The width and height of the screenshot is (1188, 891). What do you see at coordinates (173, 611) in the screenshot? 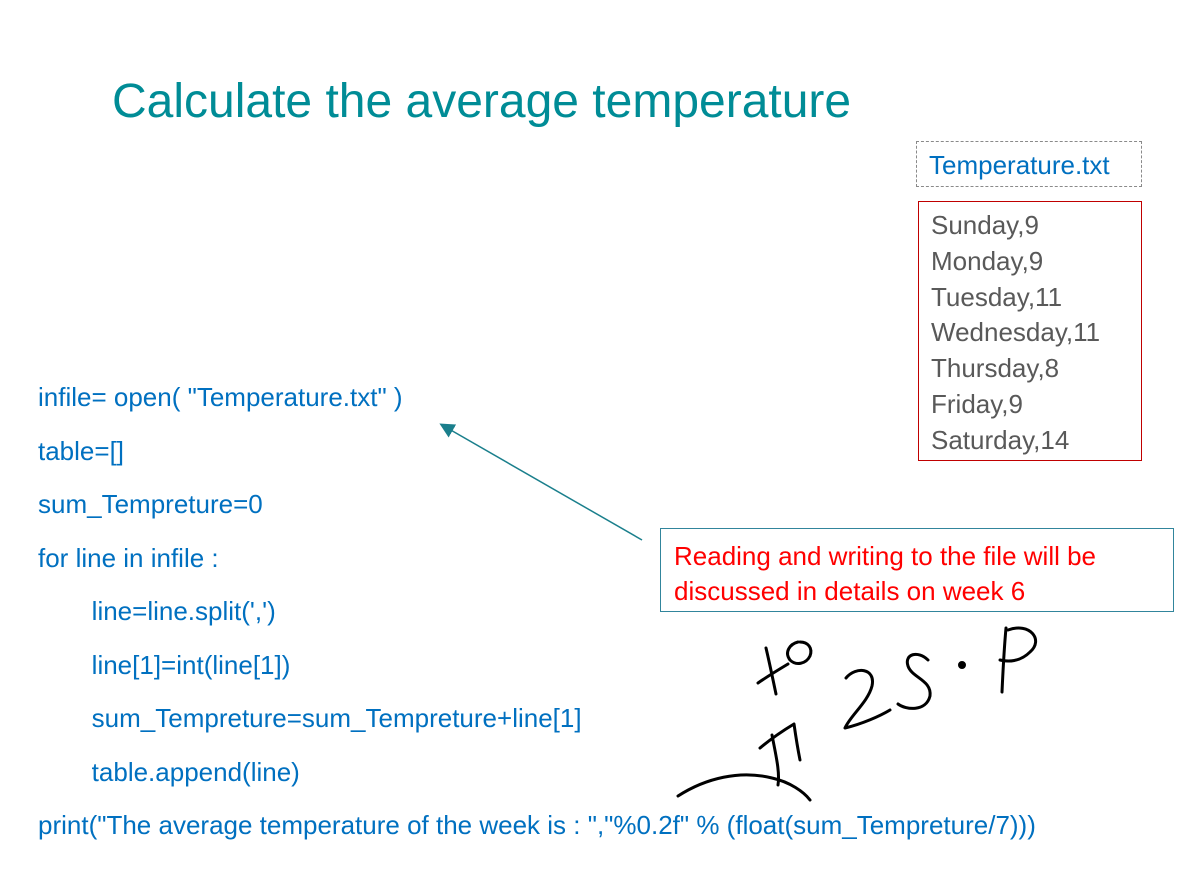
I see `code-line: line=line.split(',')` at bounding box center [173, 611].